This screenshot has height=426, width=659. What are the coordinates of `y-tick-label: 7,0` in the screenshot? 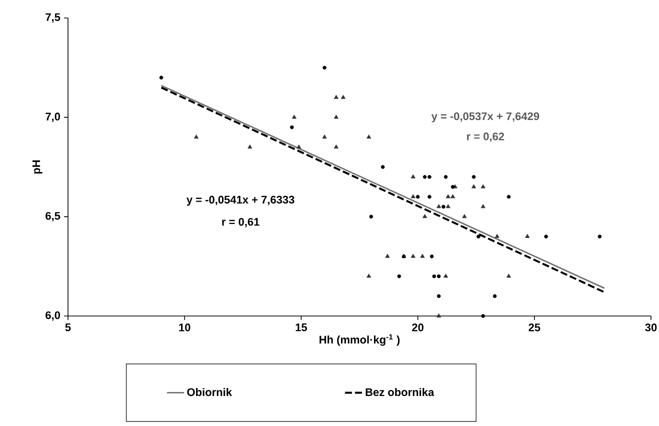 It's located at (53, 117).